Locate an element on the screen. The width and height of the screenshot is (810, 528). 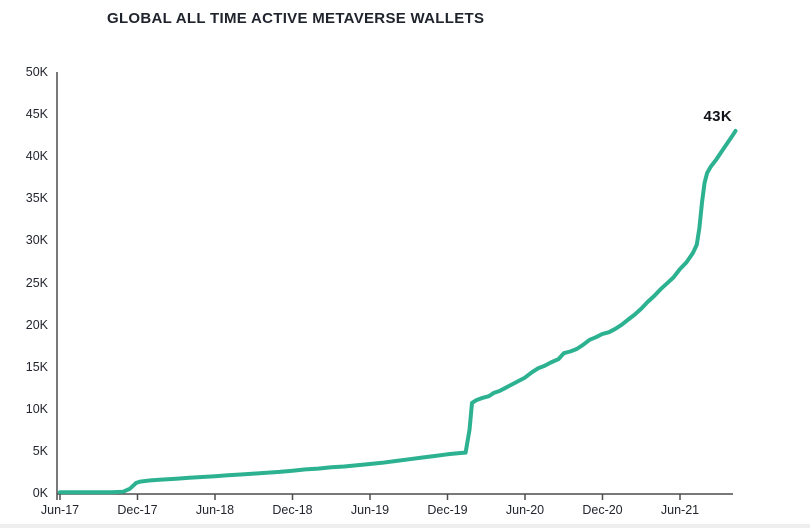
x-tick-label: Jun-19 is located at coordinates (370, 510).